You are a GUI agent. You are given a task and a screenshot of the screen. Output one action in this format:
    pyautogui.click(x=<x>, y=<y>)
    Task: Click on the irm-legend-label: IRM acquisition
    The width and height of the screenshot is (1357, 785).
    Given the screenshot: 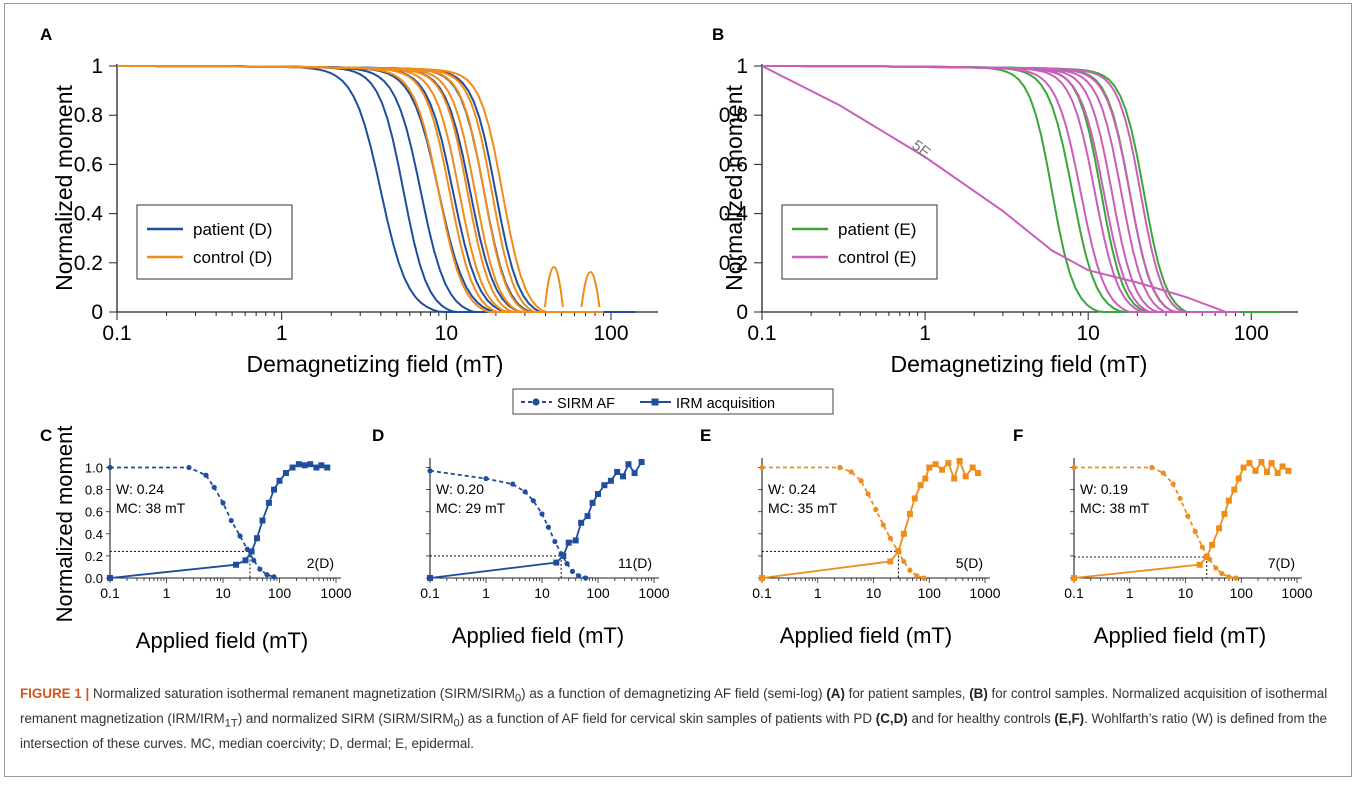 What is the action you would take?
    pyautogui.click(x=725, y=404)
    